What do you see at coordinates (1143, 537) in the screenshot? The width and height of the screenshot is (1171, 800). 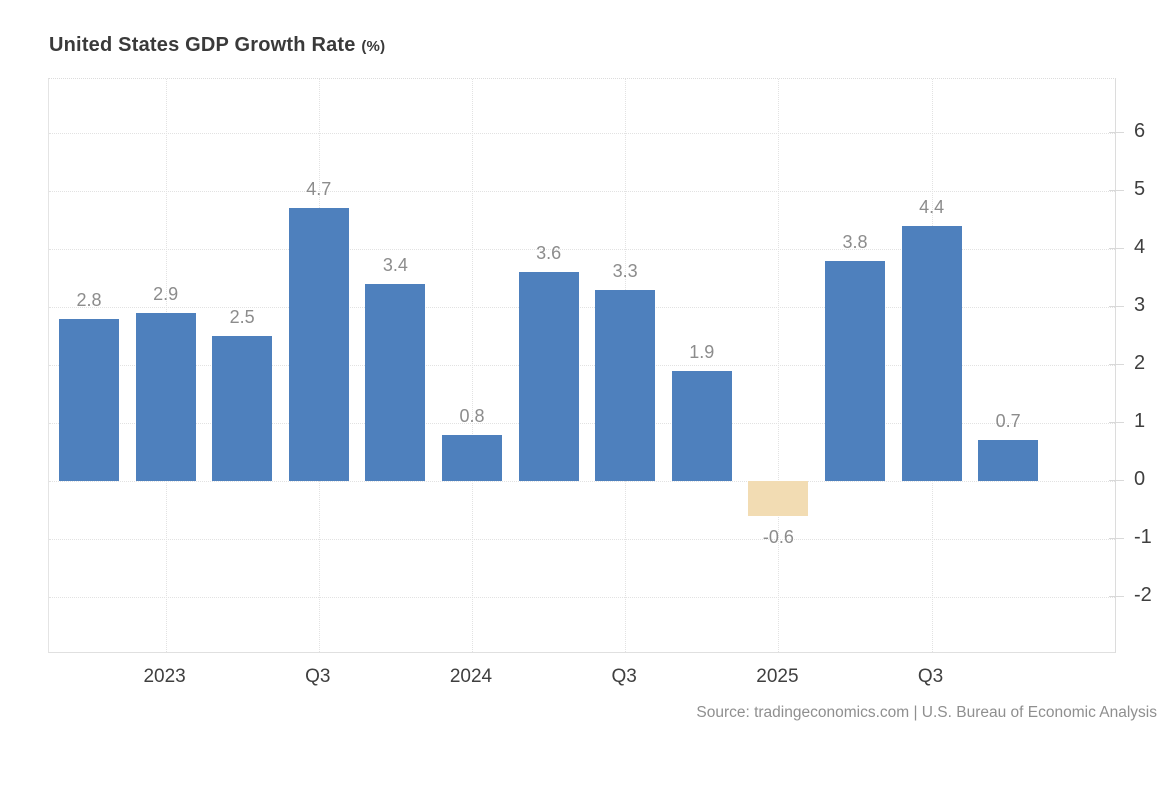 I see `y-tick-label: -1` at bounding box center [1143, 537].